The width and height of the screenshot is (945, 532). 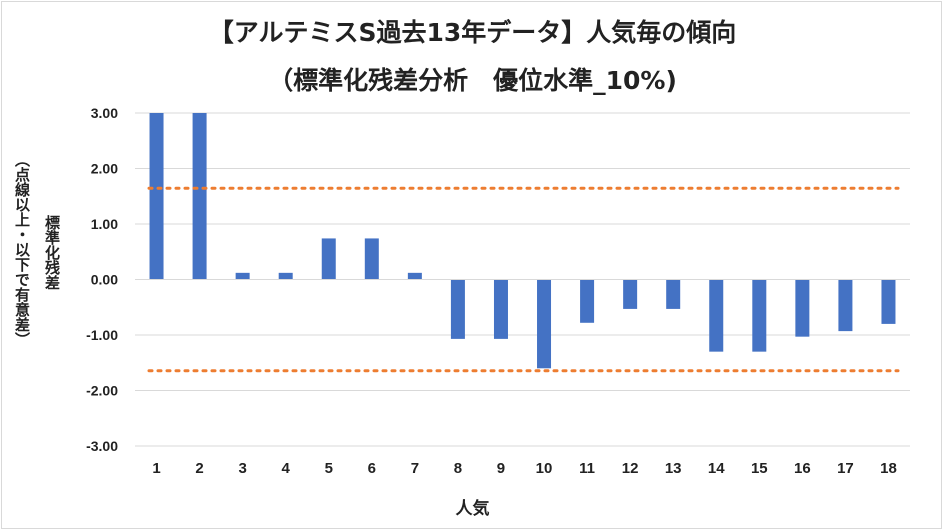 What do you see at coordinates (759, 468) in the screenshot?
I see `x-tick-label: 15` at bounding box center [759, 468].